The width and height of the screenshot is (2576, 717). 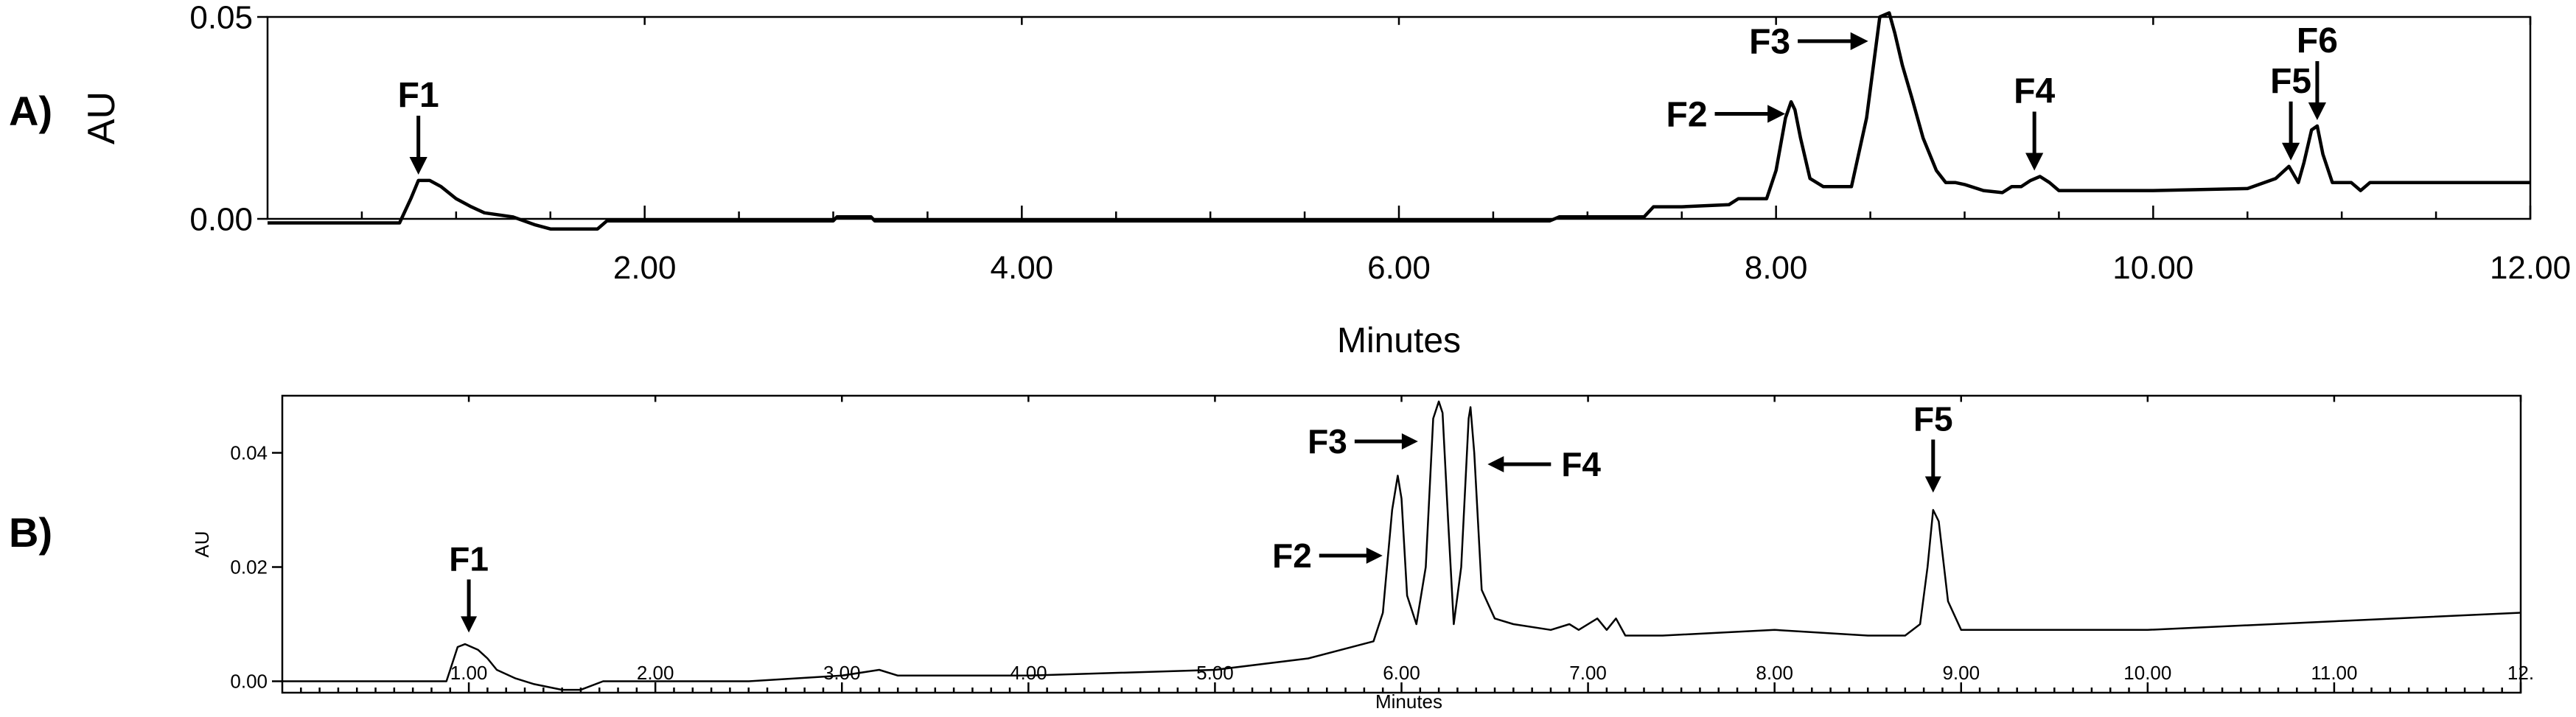 What do you see at coordinates (30, 532) in the screenshot?
I see `panel-label: B)` at bounding box center [30, 532].